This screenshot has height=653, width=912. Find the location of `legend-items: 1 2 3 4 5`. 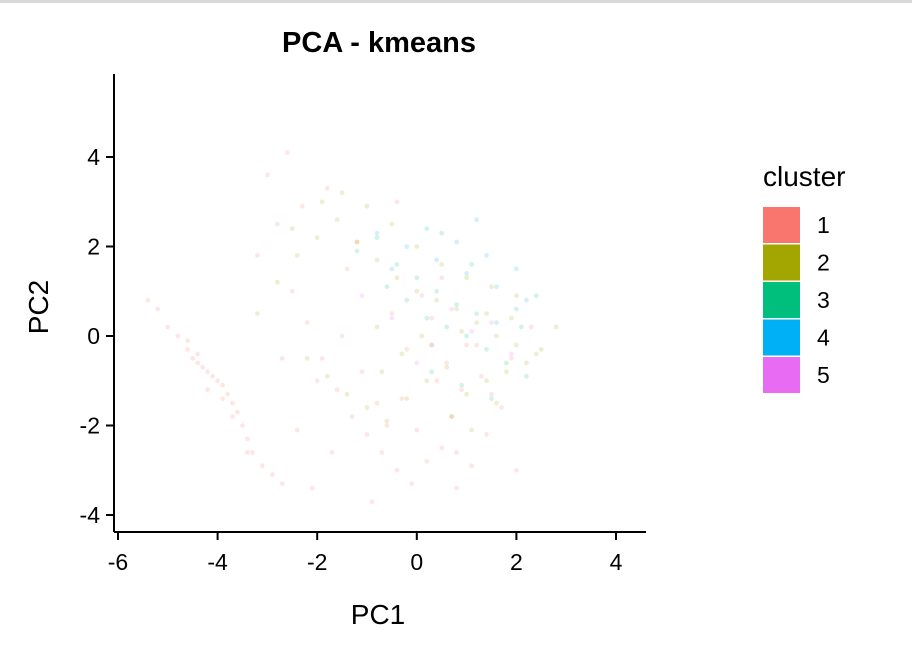

legend-items: 1 2 3 4 5 is located at coordinates (796, 300).